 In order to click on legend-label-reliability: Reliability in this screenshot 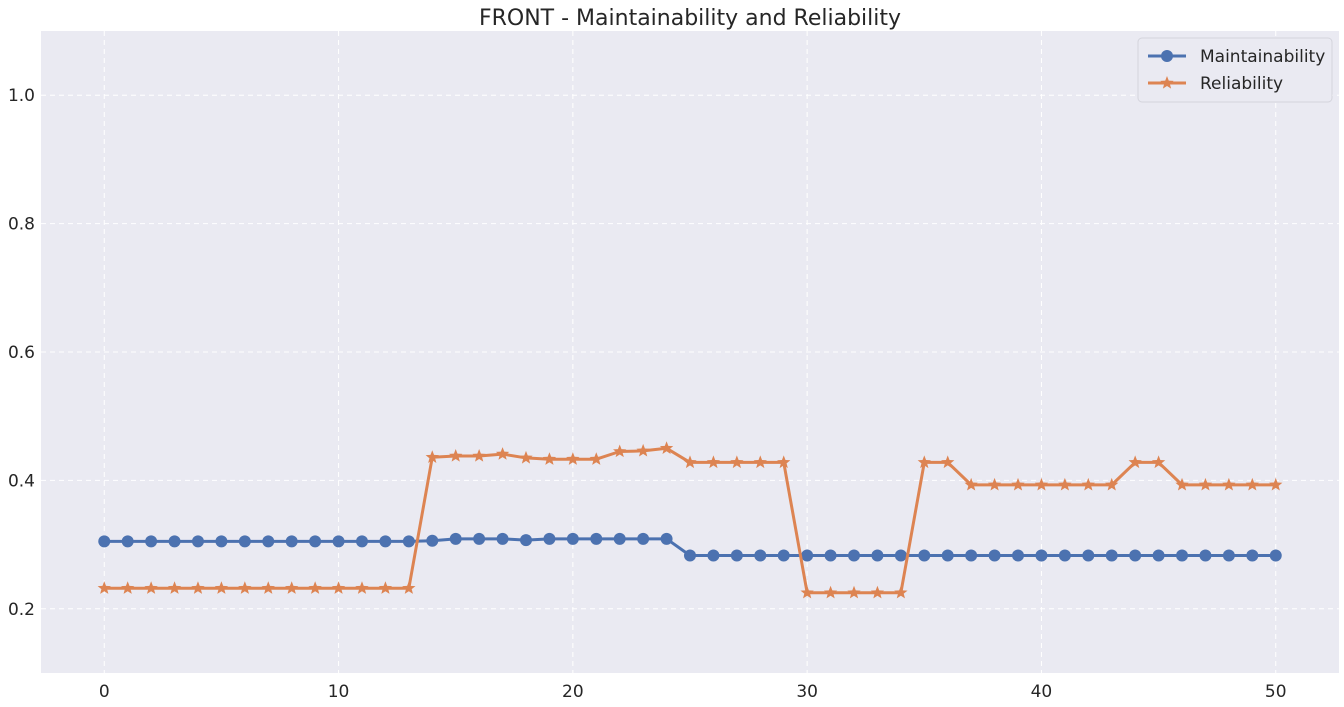, I will do `click(1241, 84)`.